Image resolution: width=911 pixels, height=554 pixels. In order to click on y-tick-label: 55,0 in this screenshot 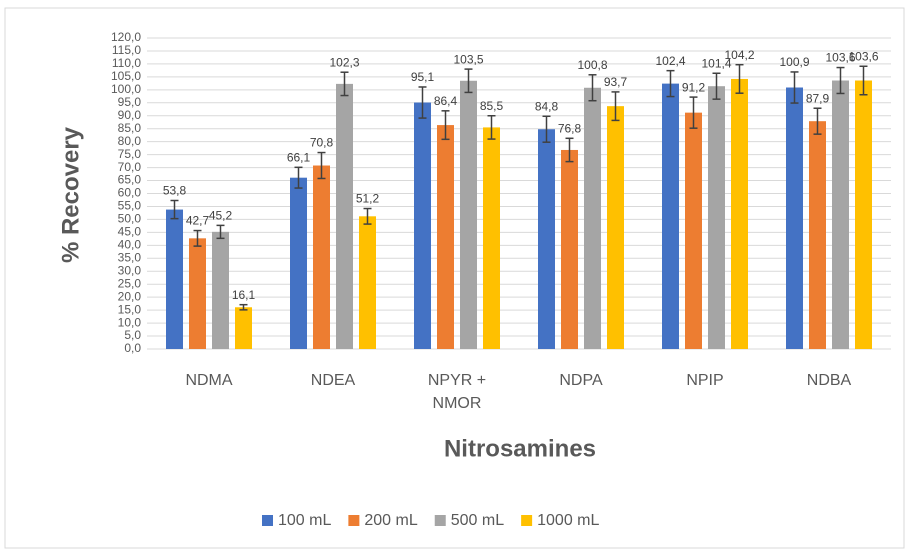, I will do `click(130, 206)`.